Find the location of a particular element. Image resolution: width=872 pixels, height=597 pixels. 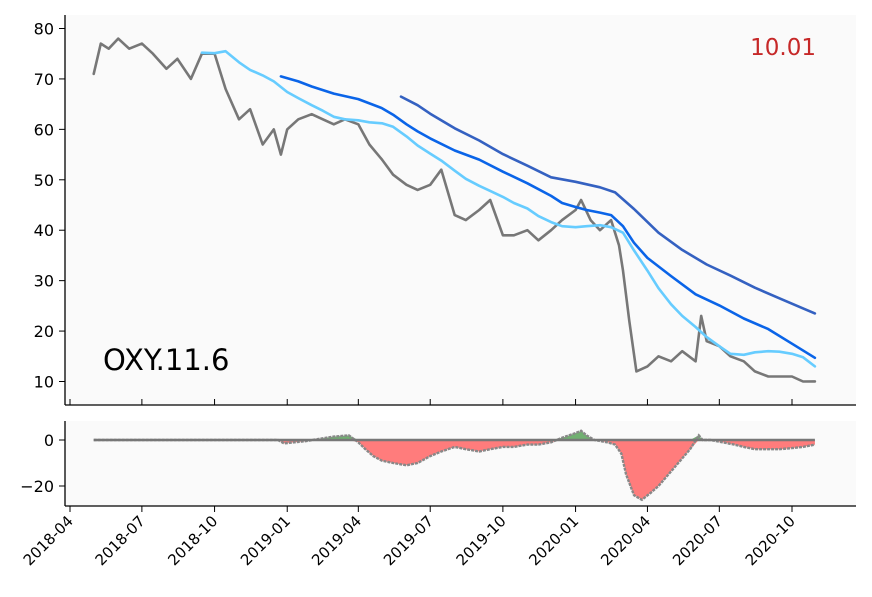

main-y-tick-label: 20 is located at coordinates (44, 331).